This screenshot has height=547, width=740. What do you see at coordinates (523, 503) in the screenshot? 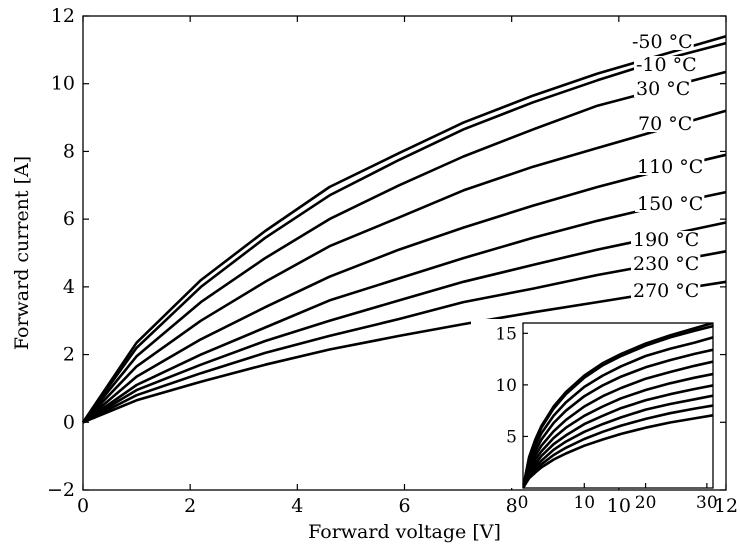
I see `inset-x-tick-label: 0` at bounding box center [523, 503].